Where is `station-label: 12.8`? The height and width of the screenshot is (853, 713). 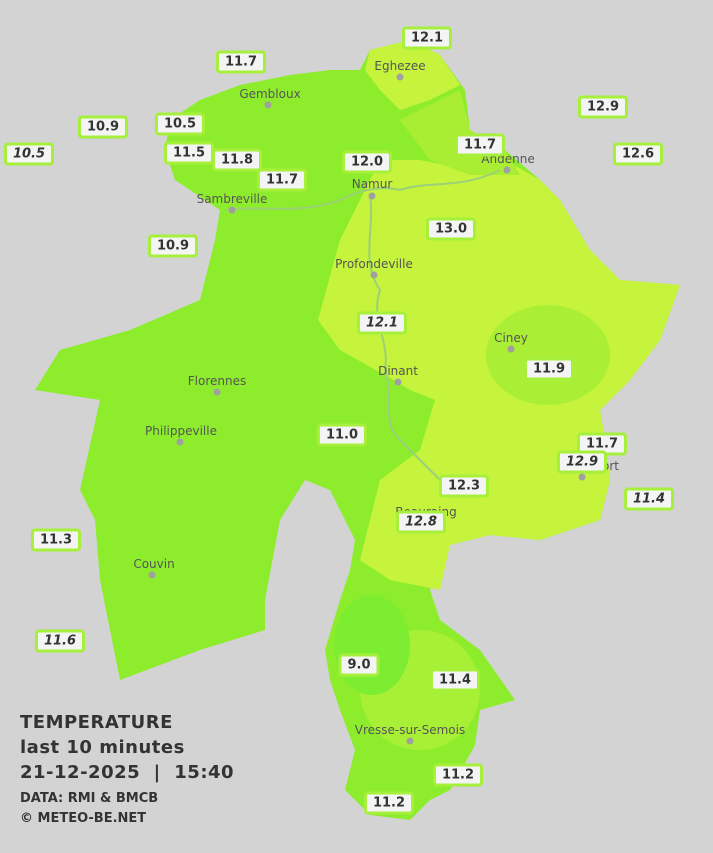 station-label: 12.8 is located at coordinates (421, 522).